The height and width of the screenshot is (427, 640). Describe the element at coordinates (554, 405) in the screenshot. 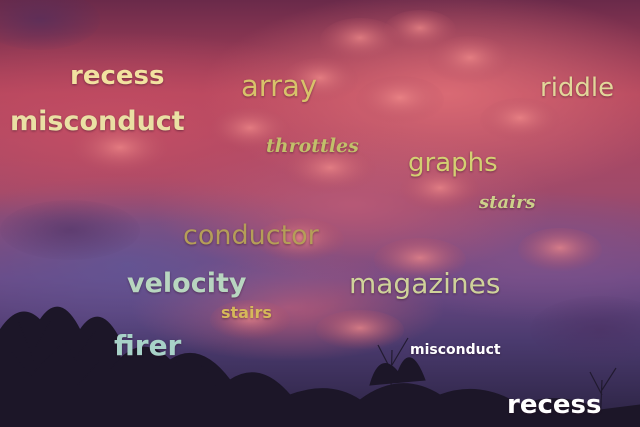

I see `word-recess-bottom: recess` at that location.